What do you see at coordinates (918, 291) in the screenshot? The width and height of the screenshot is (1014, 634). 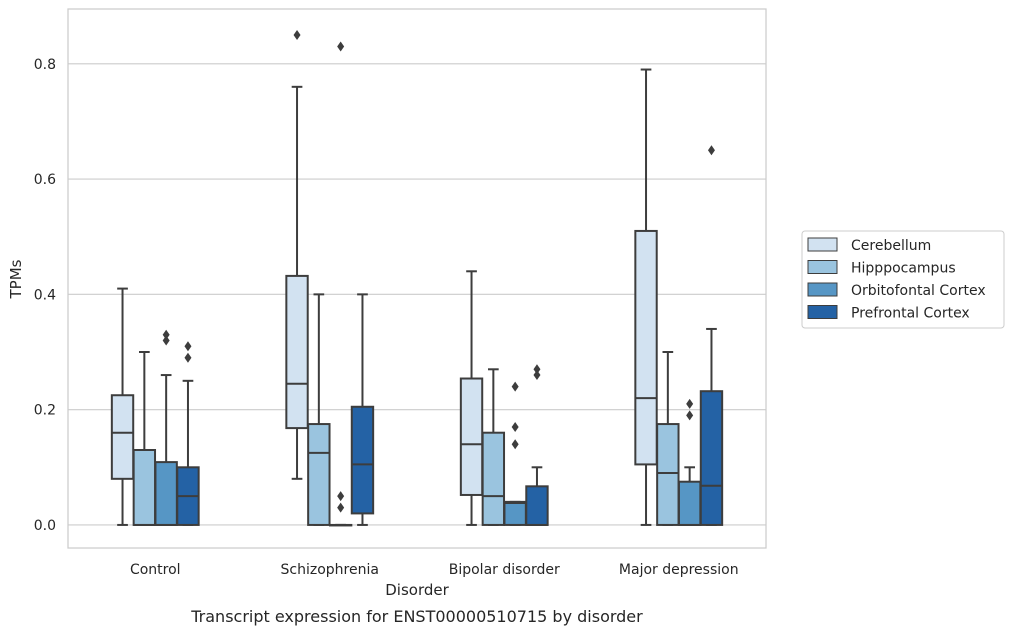 I see `legend-label: Orbitofontal Cortex` at bounding box center [918, 291].